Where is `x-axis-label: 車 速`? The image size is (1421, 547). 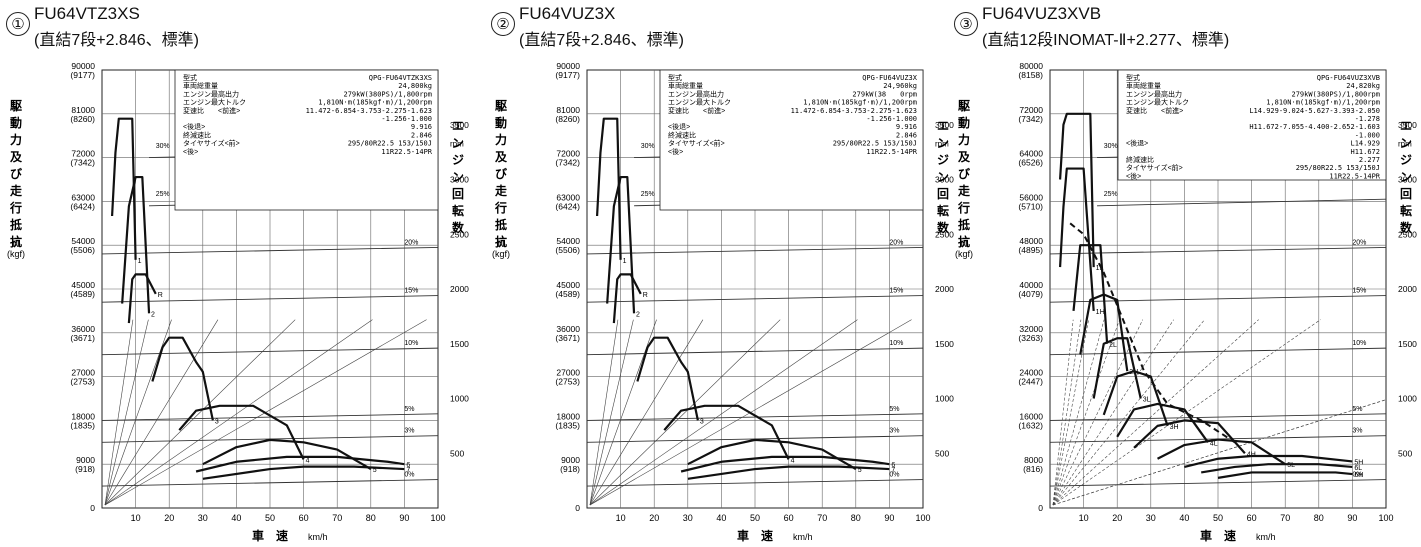 x-axis-label: 車 速 is located at coordinates (270, 535).